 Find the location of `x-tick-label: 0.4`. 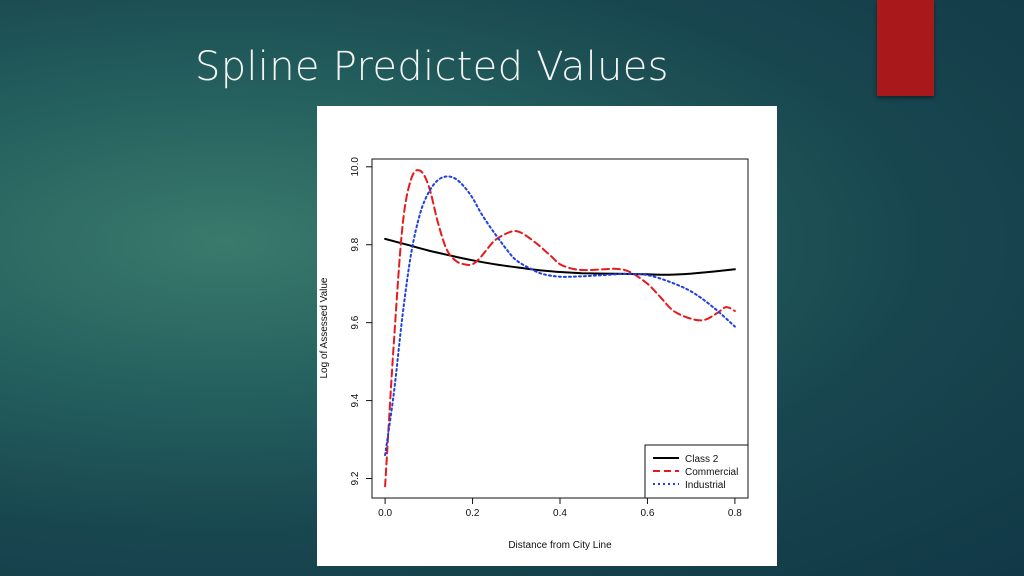

x-tick-label: 0.4 is located at coordinates (560, 513).